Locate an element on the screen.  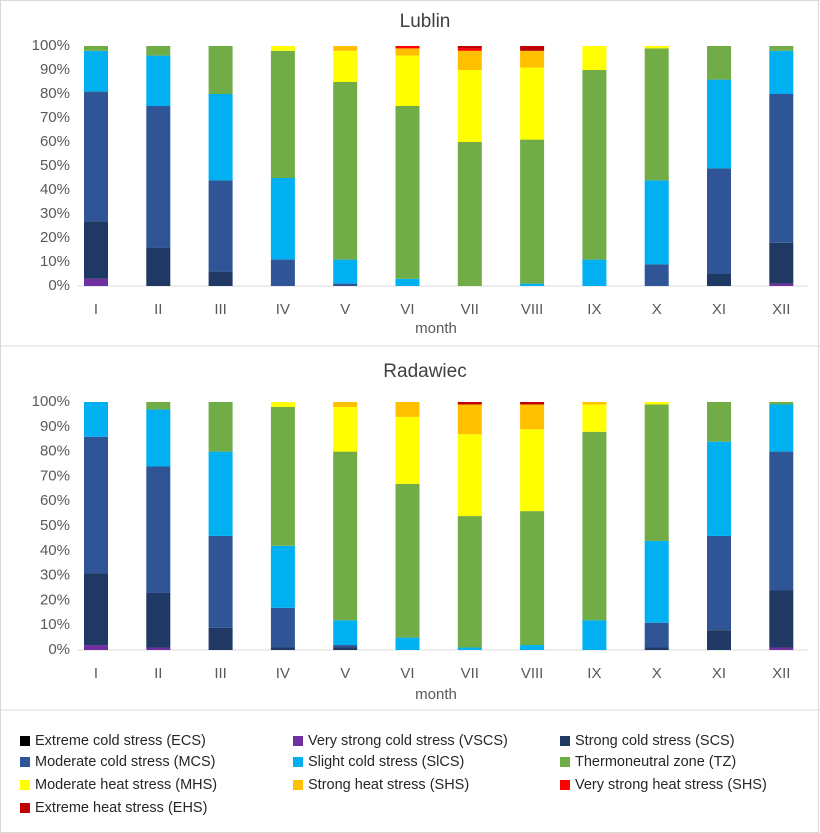
x-tick-label: I is located at coordinates (96, 673).